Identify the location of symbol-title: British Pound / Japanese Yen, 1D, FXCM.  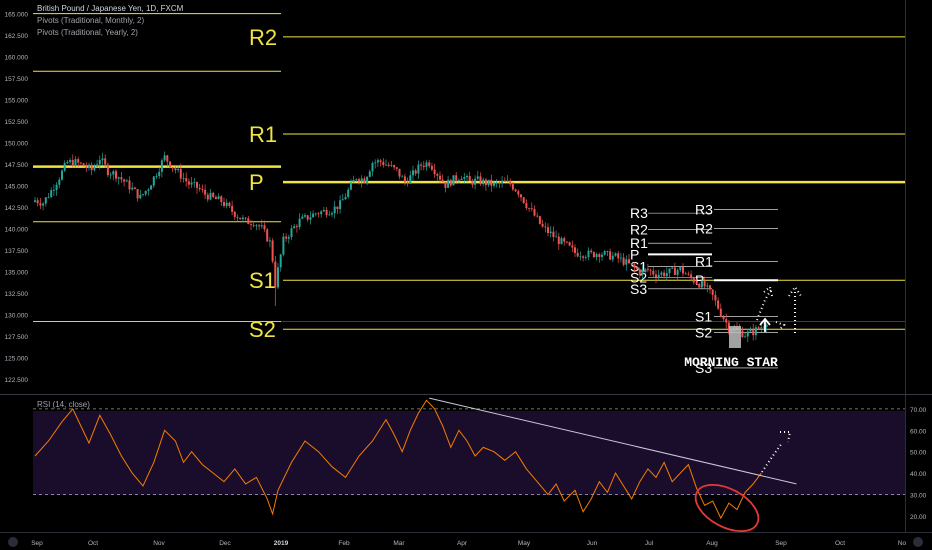
(110, 8).